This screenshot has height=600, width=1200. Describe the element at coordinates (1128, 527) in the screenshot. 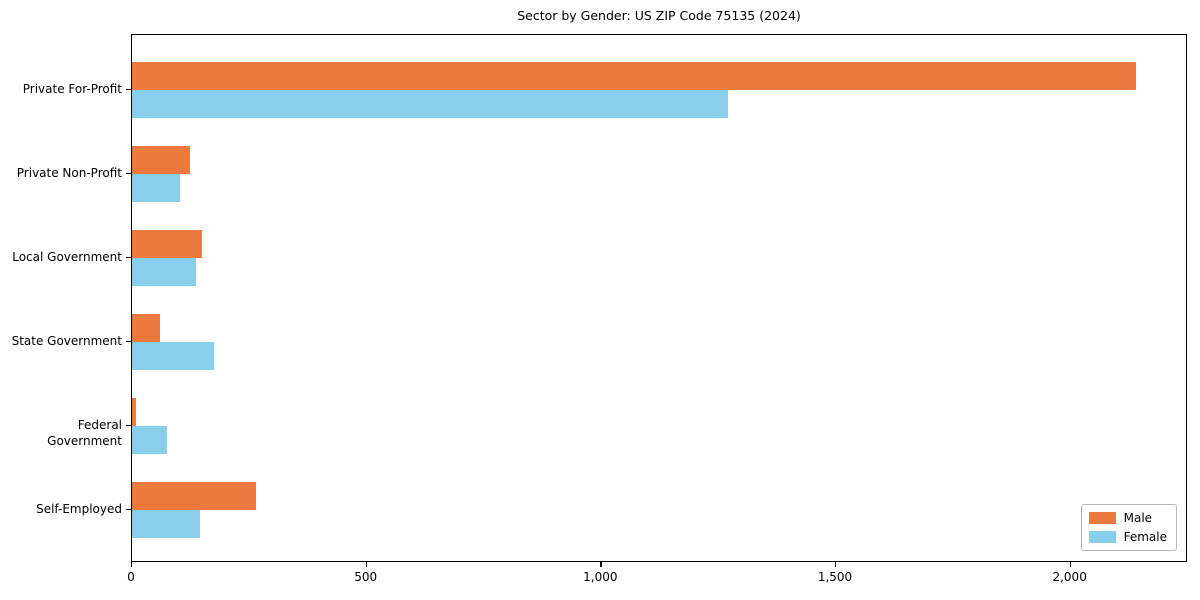

I see `legend: Male Female` at that location.